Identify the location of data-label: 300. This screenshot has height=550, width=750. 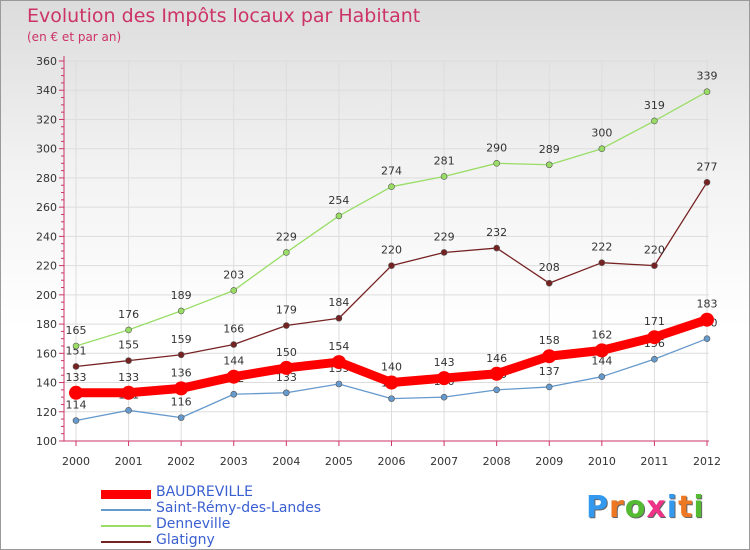
(601, 133).